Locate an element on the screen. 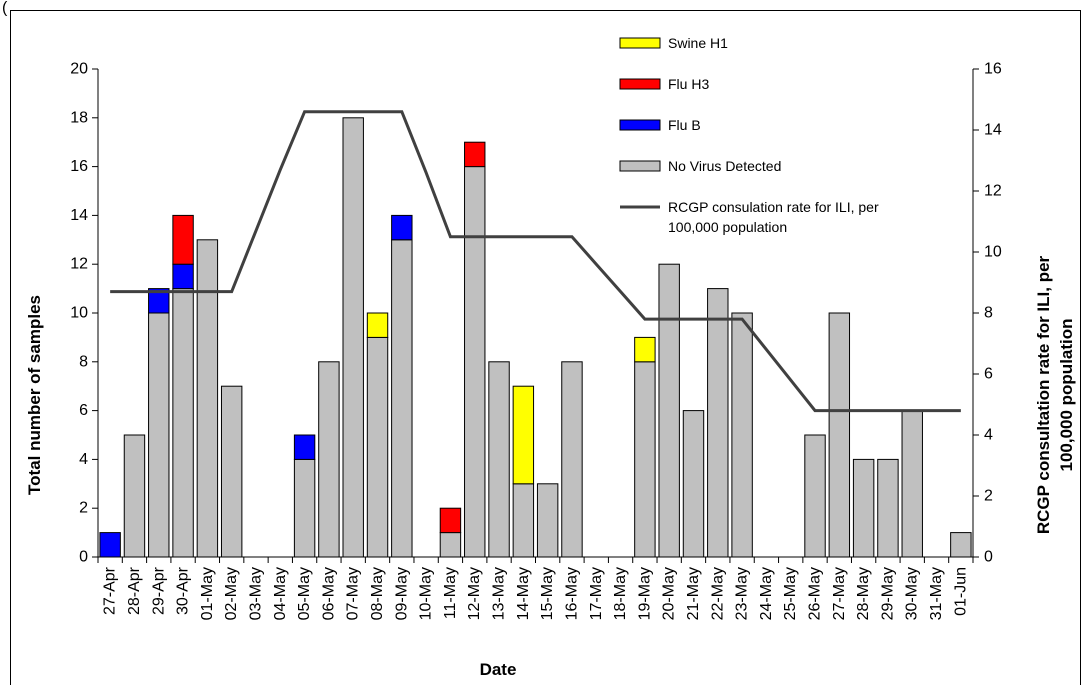 This screenshot has height=685, width=1086. x-tick-label: 03-May is located at coordinates (255, 593).